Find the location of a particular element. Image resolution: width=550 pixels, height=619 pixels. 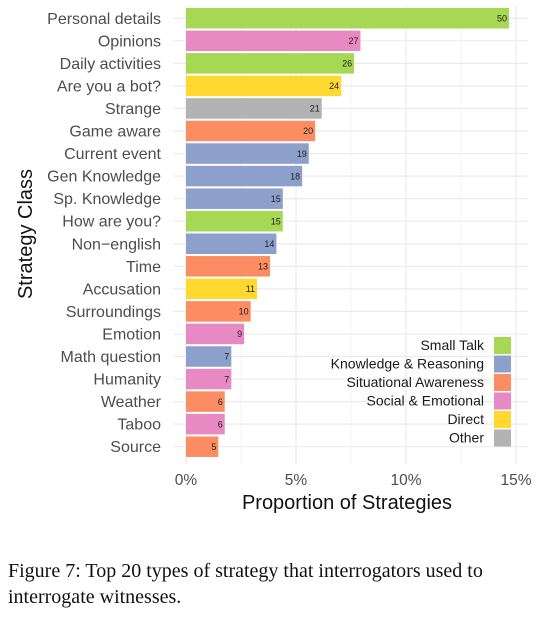

bar-count-label: 26 is located at coordinates (347, 64).